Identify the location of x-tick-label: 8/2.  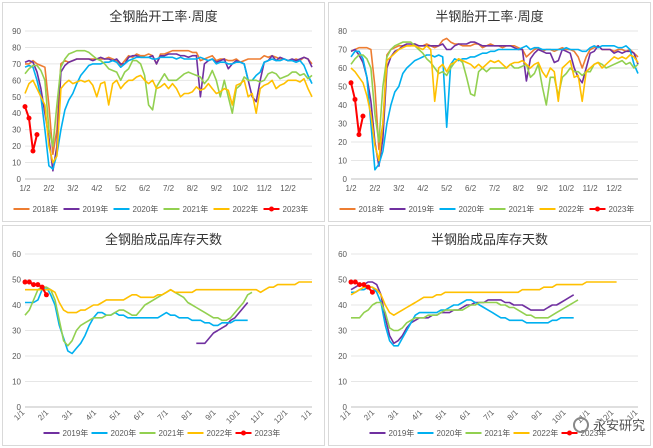
(193, 188).